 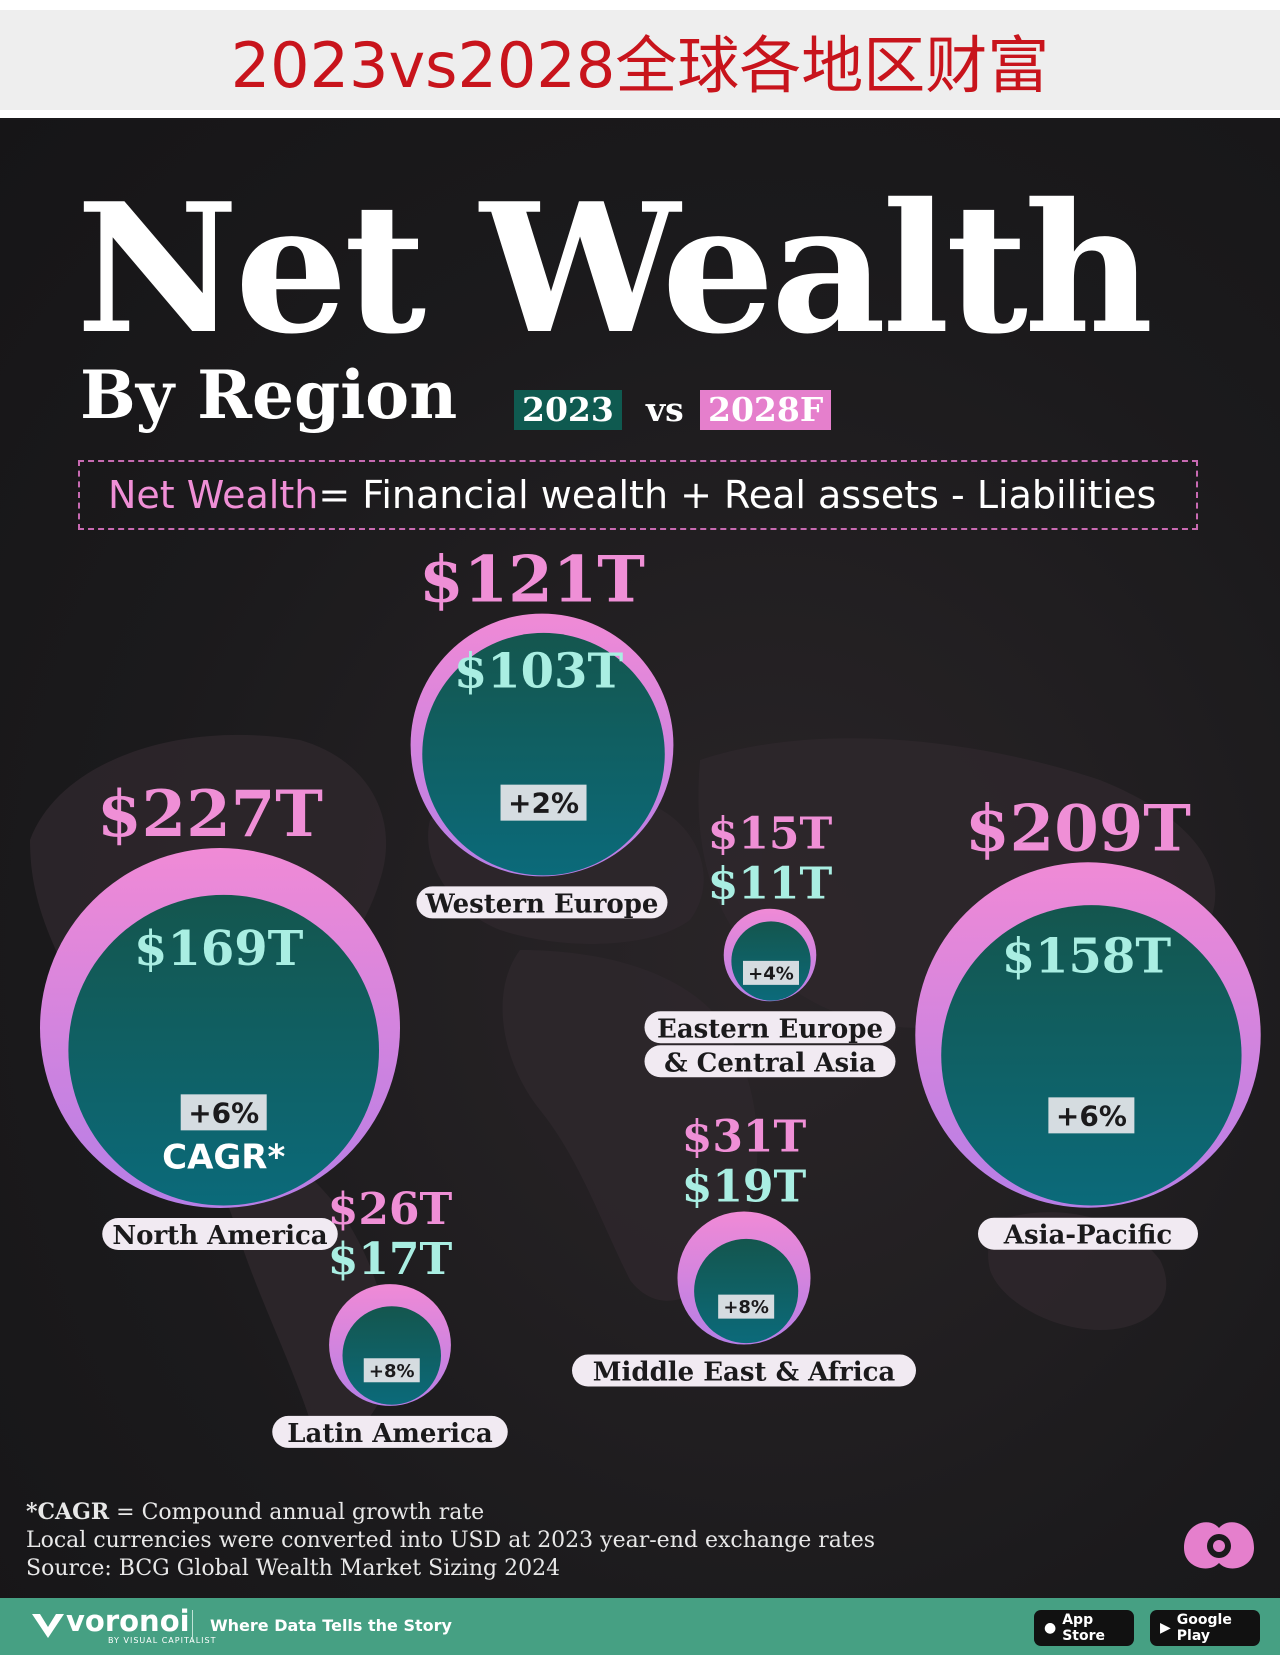 I want to click on label-2028-middle-east-africa: $31T, so click(x=744, y=1136).